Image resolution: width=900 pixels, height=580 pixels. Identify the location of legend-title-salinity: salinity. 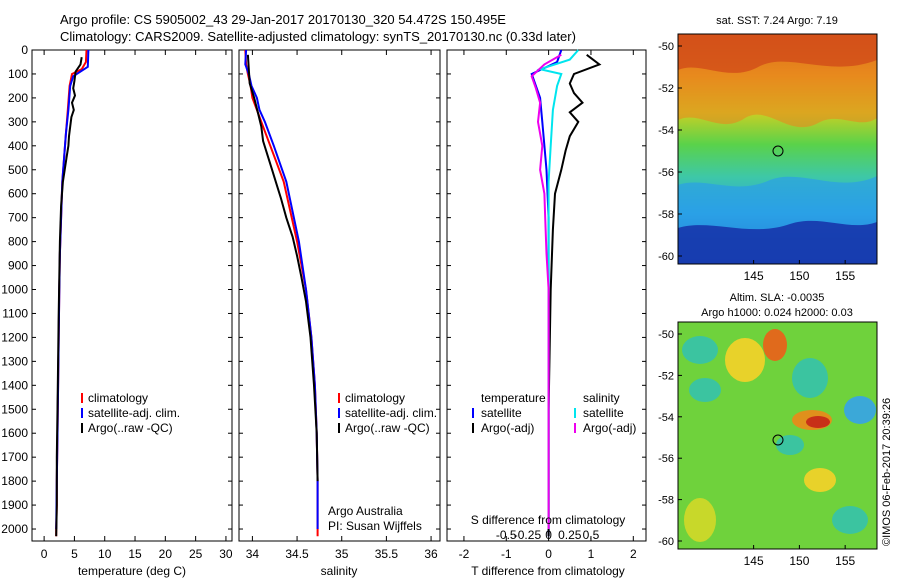
(601, 398).